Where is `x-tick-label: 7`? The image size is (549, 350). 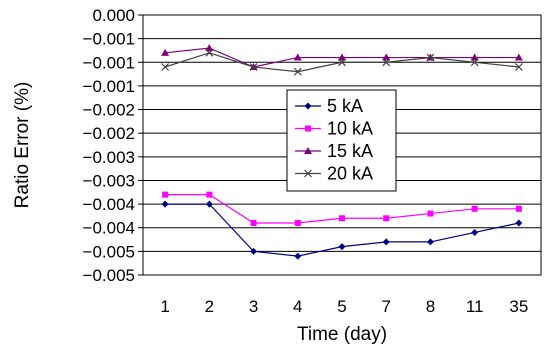 x-tick-label: 7 is located at coordinates (385, 306).